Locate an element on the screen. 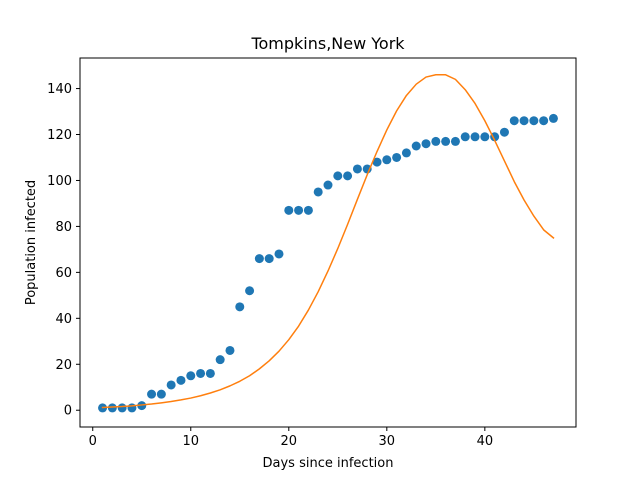  y-tick-label: 40 is located at coordinates (63, 319).